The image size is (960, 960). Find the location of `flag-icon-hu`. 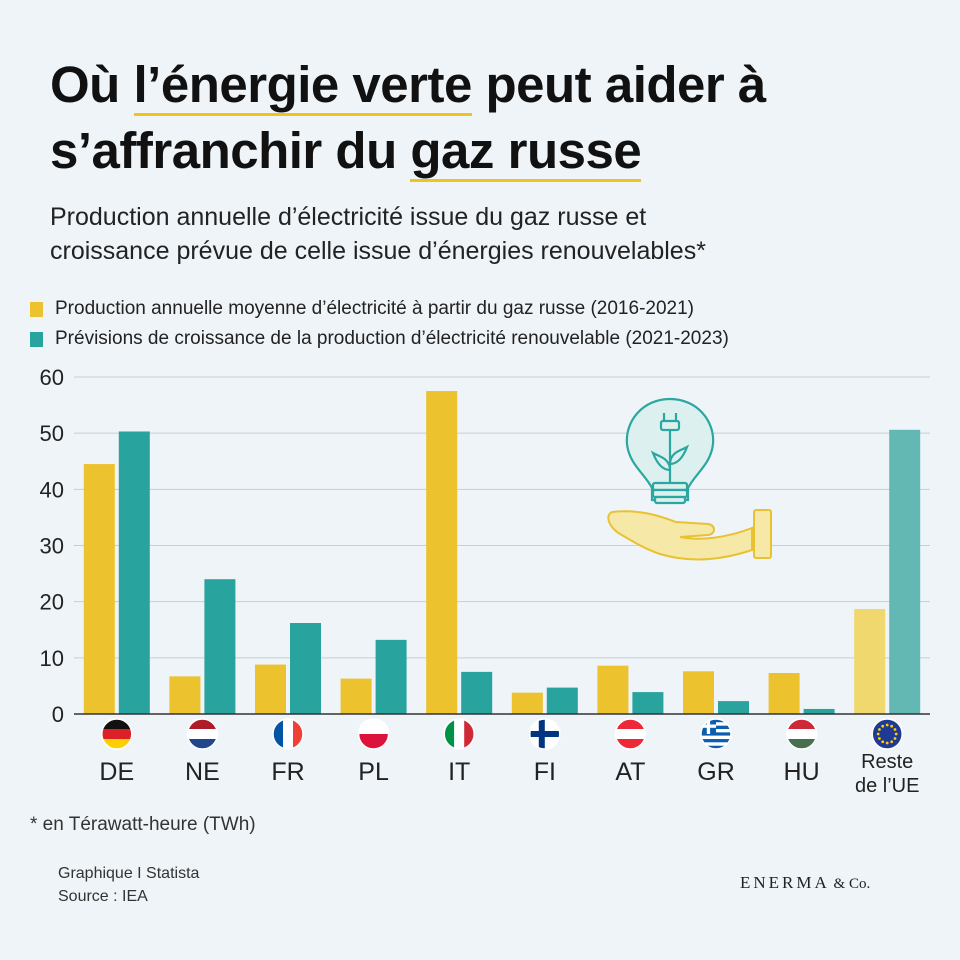

flag-icon-hu is located at coordinates (801, 734).